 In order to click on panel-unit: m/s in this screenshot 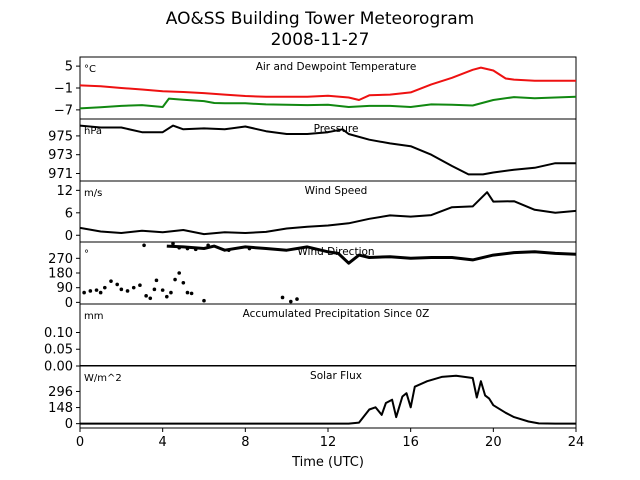, I will do `click(93, 193)`.